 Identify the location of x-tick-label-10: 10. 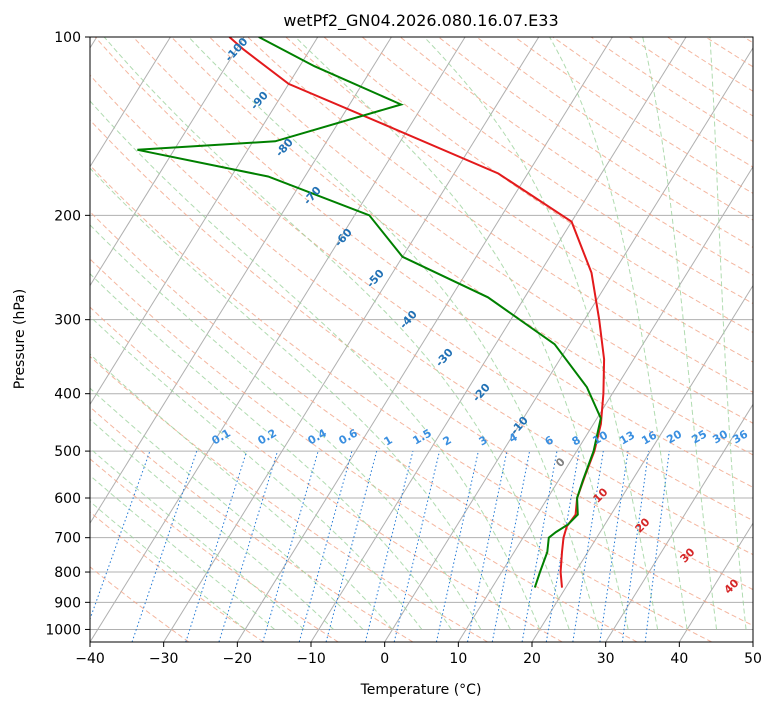
(458, 659).